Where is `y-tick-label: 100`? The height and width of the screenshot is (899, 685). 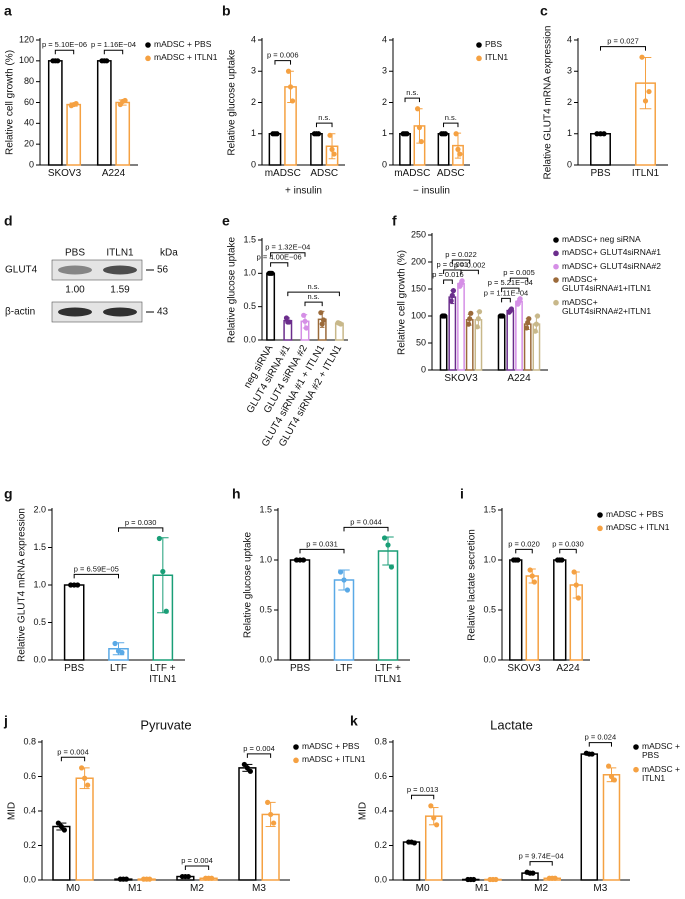
y-tick-label: 100 is located at coordinates (418, 315).